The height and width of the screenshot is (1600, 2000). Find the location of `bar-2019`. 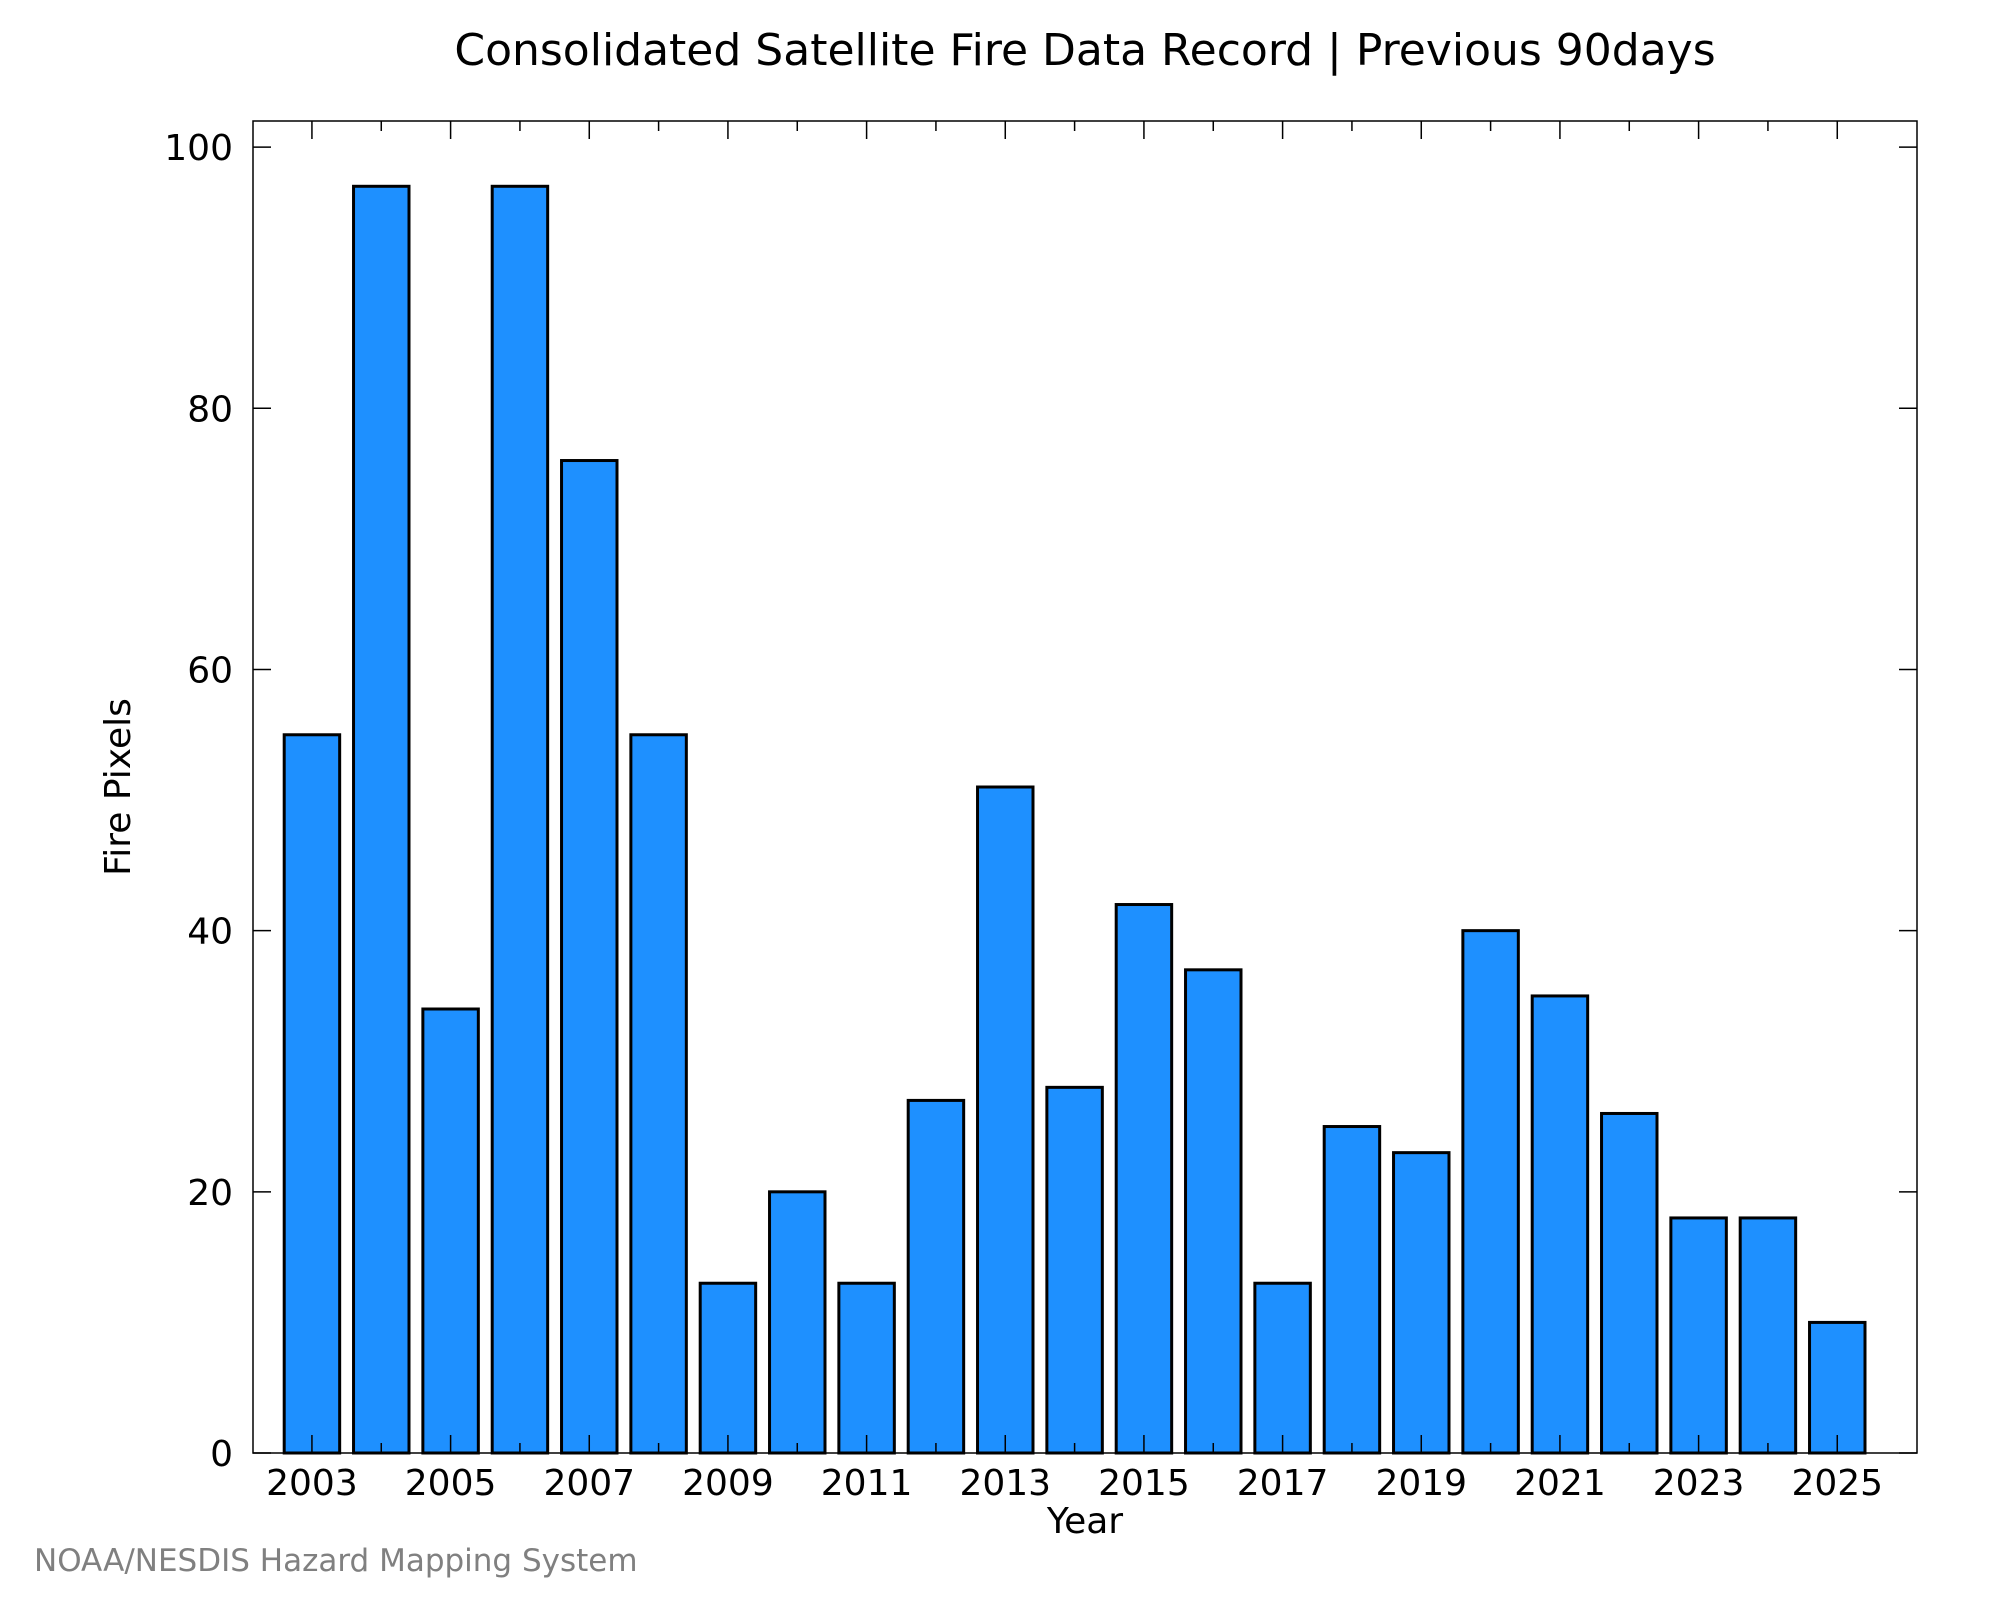

bar-2019 is located at coordinates (1421, 1303).